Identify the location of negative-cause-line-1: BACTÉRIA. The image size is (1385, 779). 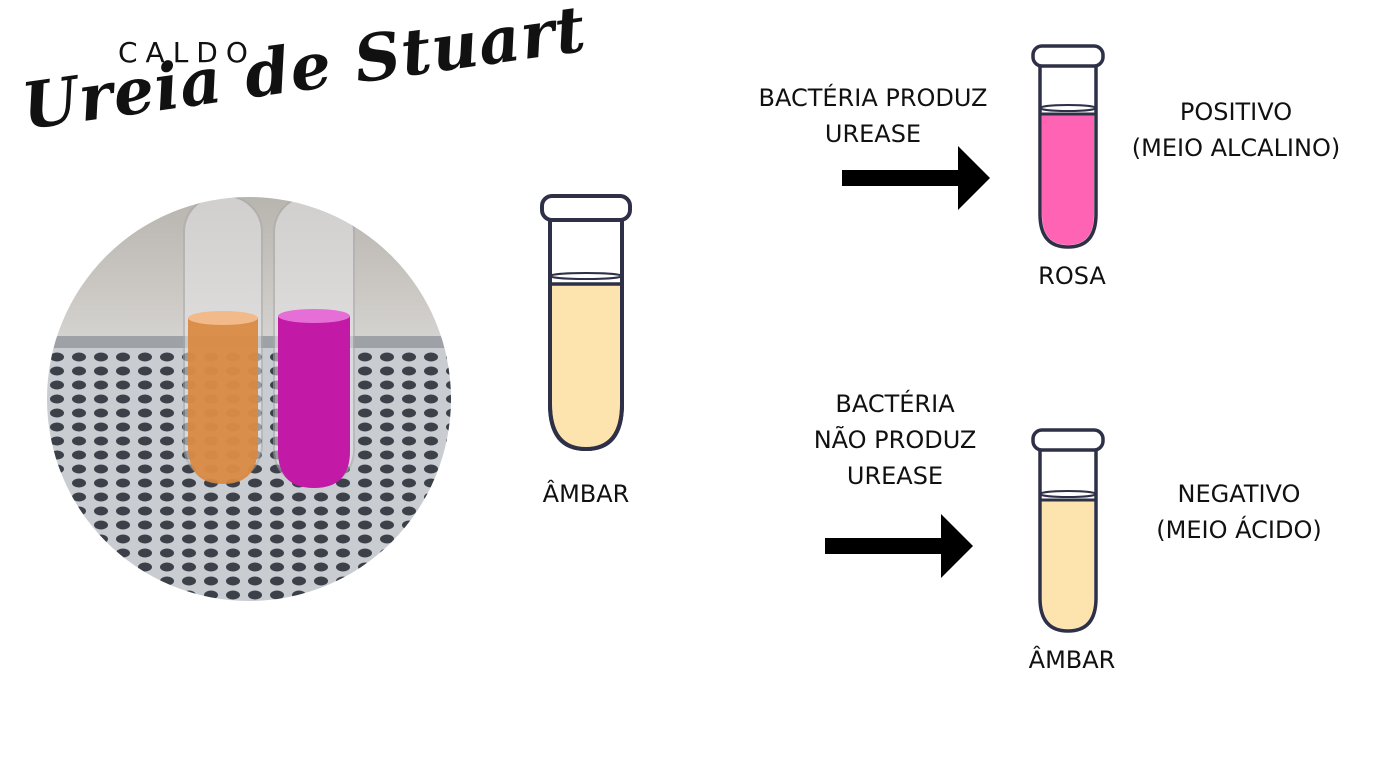
(895, 404).